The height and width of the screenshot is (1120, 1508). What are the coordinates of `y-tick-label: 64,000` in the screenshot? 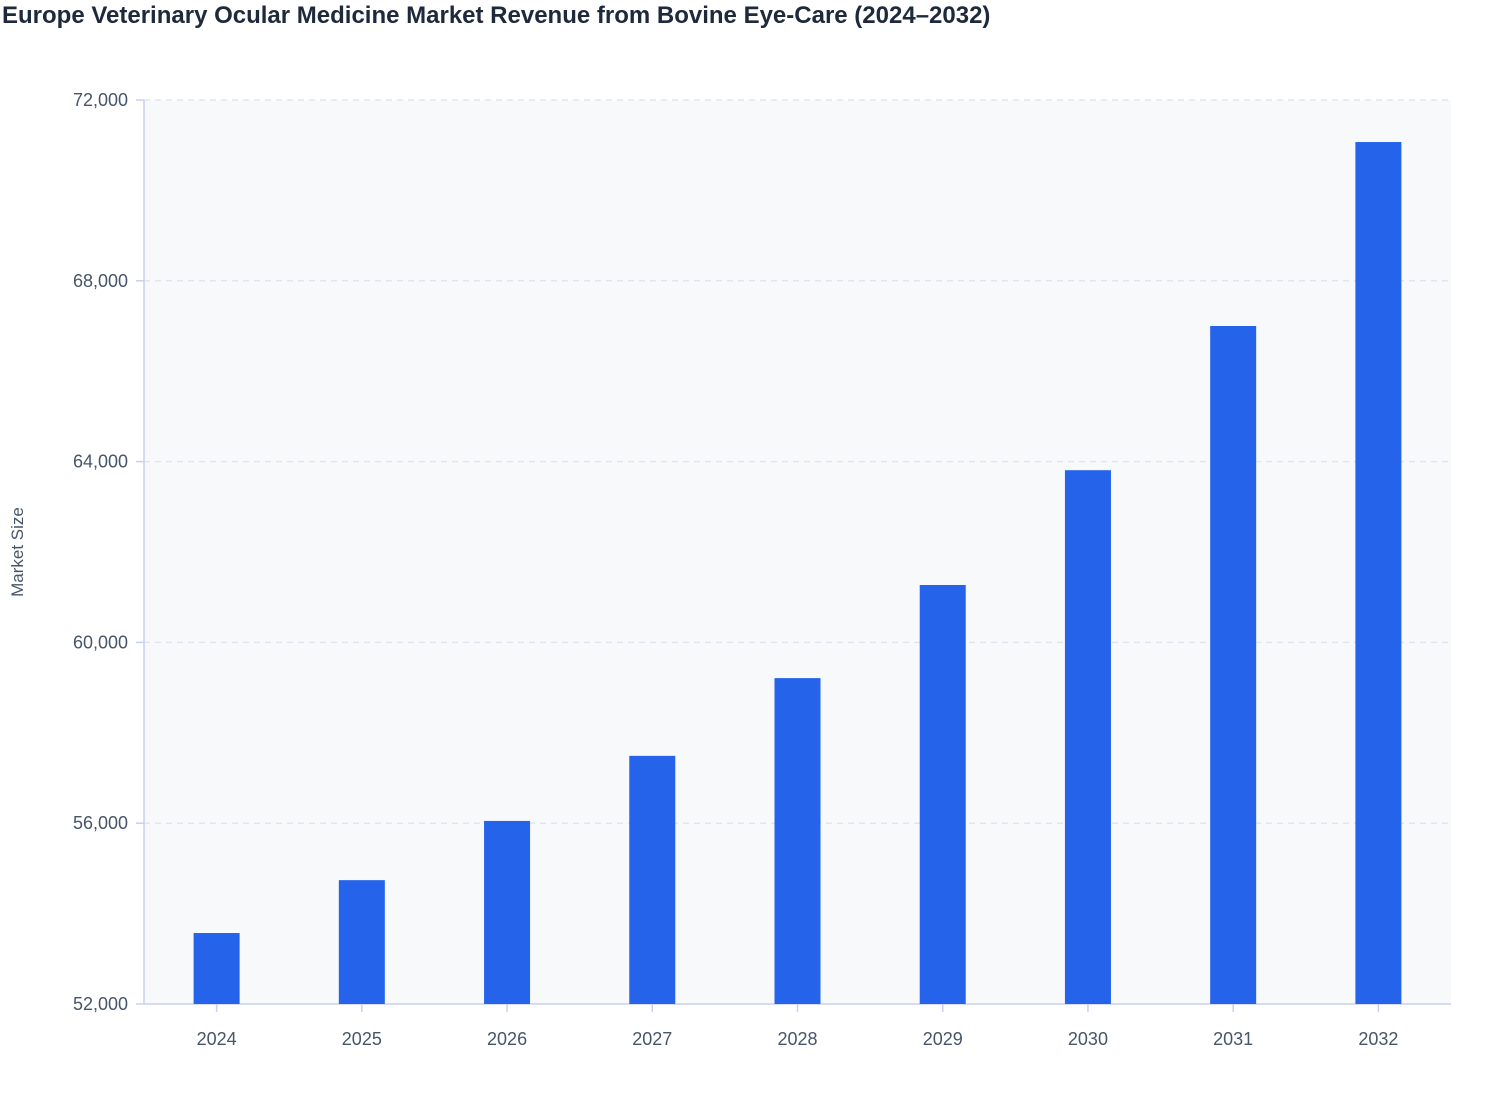 It's located at (100, 462).